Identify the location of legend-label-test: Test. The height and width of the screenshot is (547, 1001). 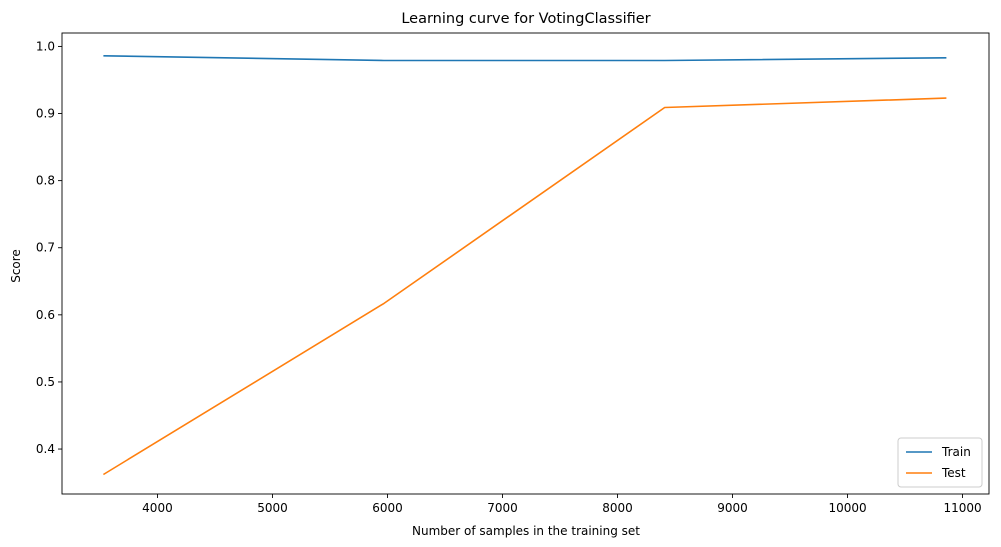
(953, 473).